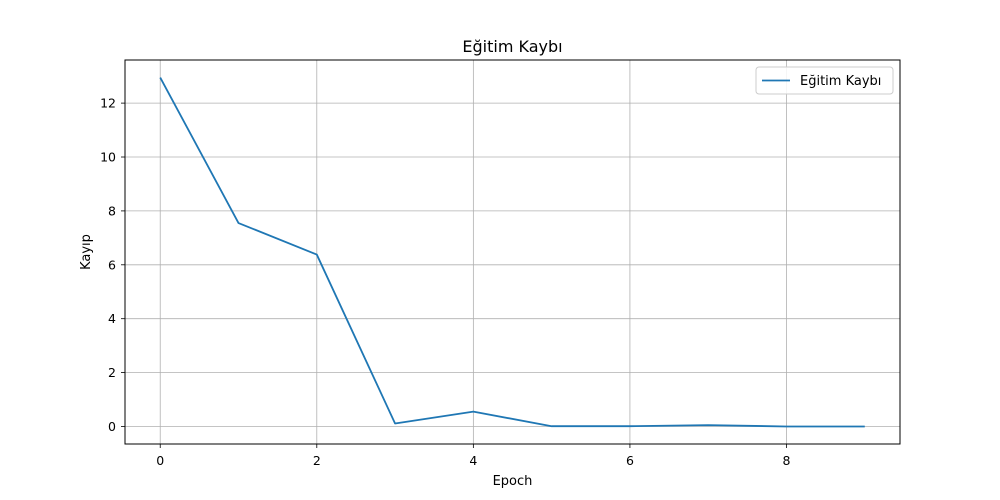  Describe the element at coordinates (317, 460) in the screenshot. I see `x-tick-label: 2` at that location.